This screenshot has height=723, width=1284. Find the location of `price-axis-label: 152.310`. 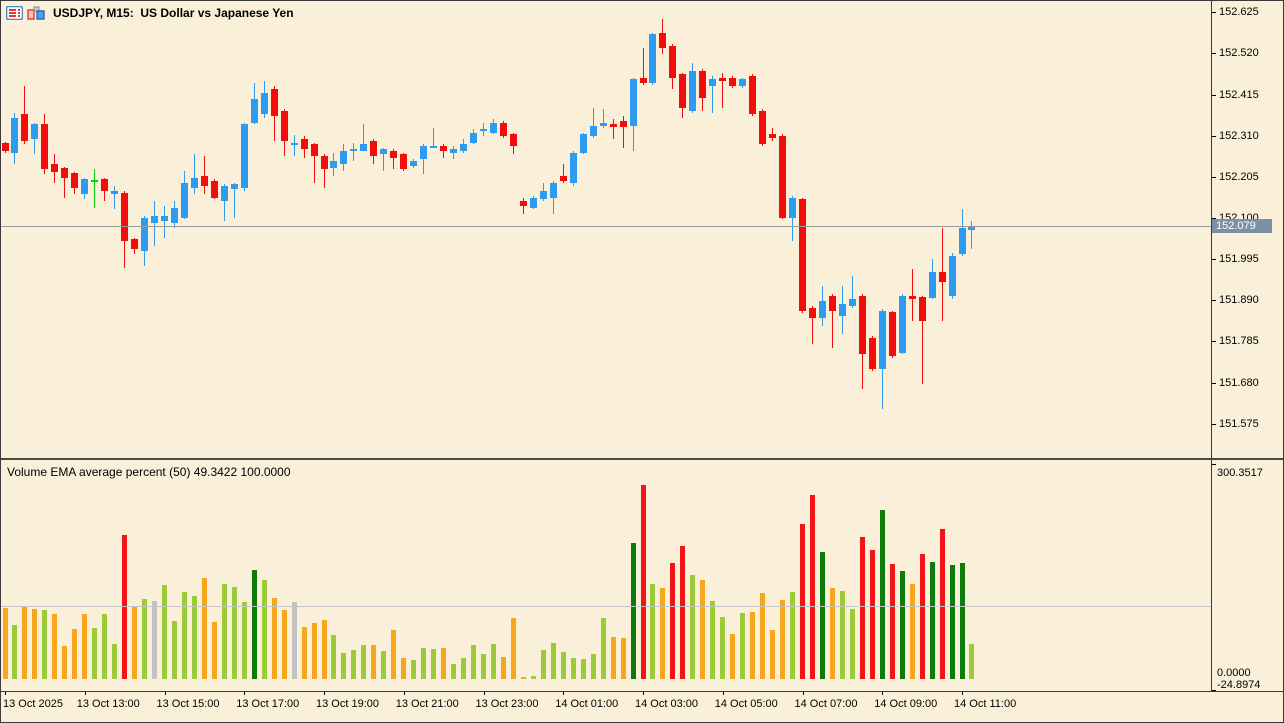

price-axis-label: 152.310 is located at coordinates (1239, 135).